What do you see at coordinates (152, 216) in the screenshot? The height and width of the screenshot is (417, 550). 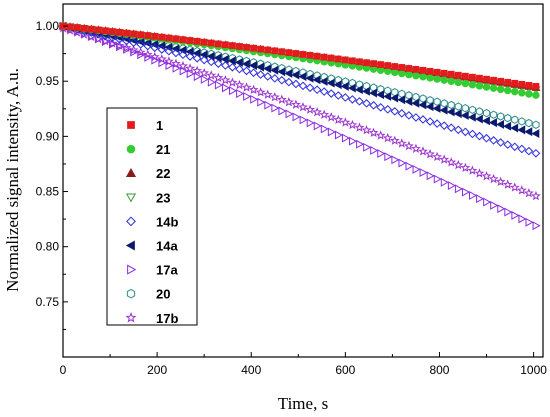 I see `legend: 1 21 22 23 14b 14a 17a 20 17b` at bounding box center [152, 216].